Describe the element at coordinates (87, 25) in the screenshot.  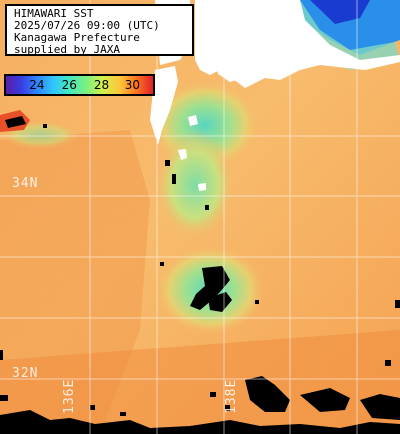
I see `title-timestamp: 2025/07/26 09:00 (UTC)` at that location.